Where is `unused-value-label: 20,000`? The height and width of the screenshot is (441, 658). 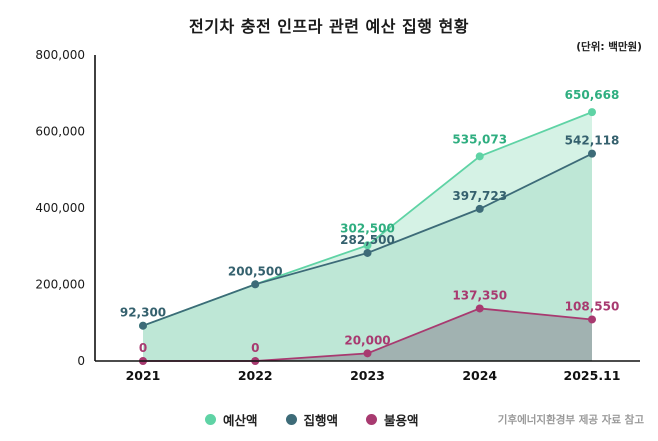 unused-value-label: 20,000 is located at coordinates (367, 340).